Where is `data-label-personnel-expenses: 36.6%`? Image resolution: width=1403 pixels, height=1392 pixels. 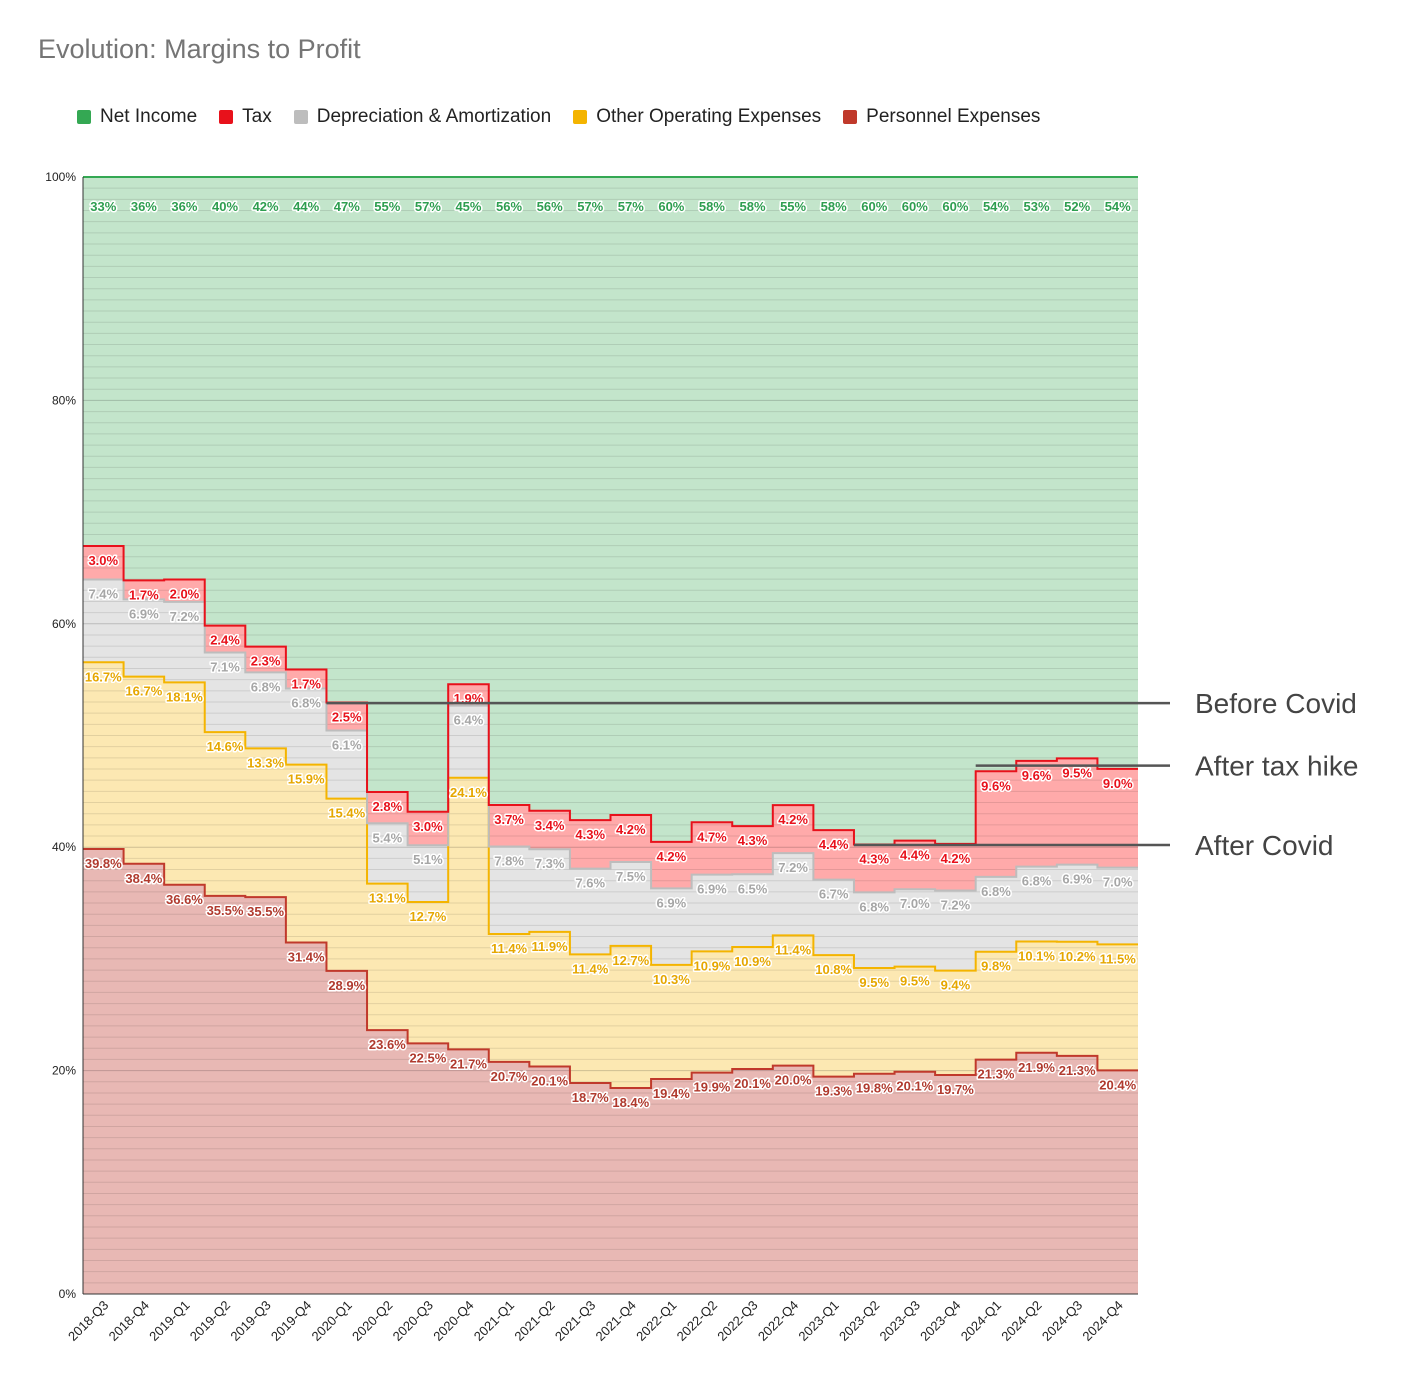
data-label-personnel-expenses: 36.6% is located at coordinates (184, 899).